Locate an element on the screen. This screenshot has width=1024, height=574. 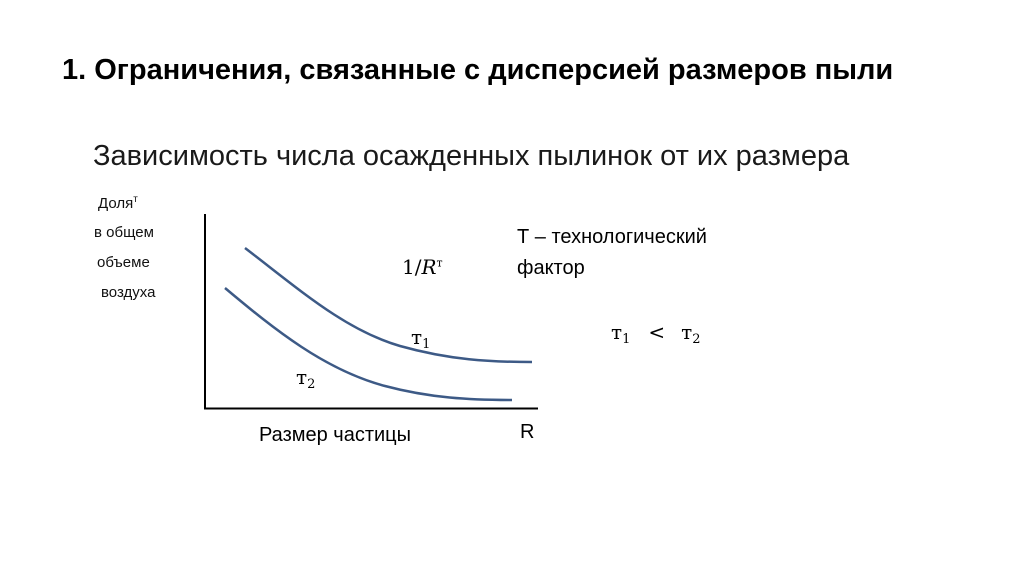
y-axis-label-line2: в общем is located at coordinates (124, 232).